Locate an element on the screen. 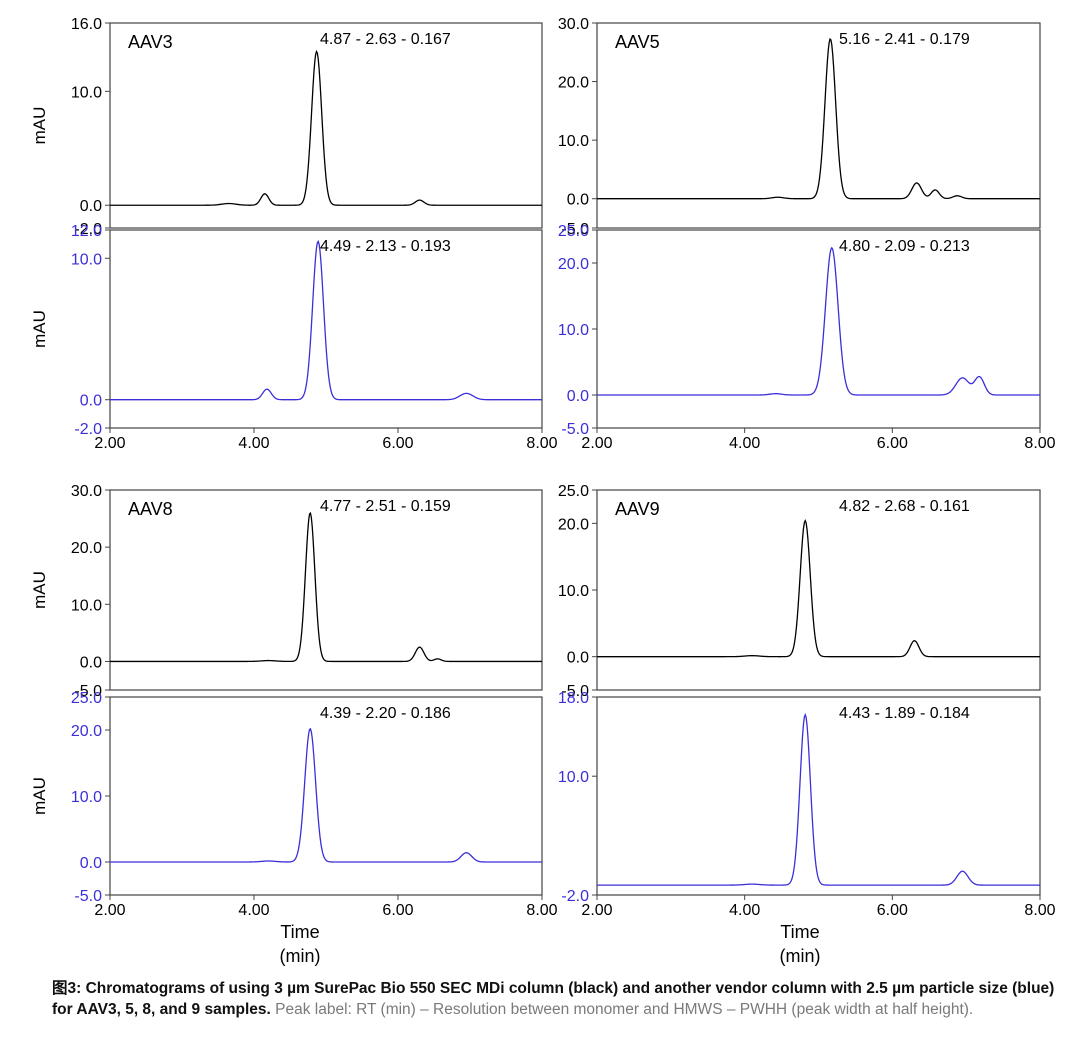 This screenshot has width=1080, height=1057. sample-name: AAV3 is located at coordinates (150, 42).